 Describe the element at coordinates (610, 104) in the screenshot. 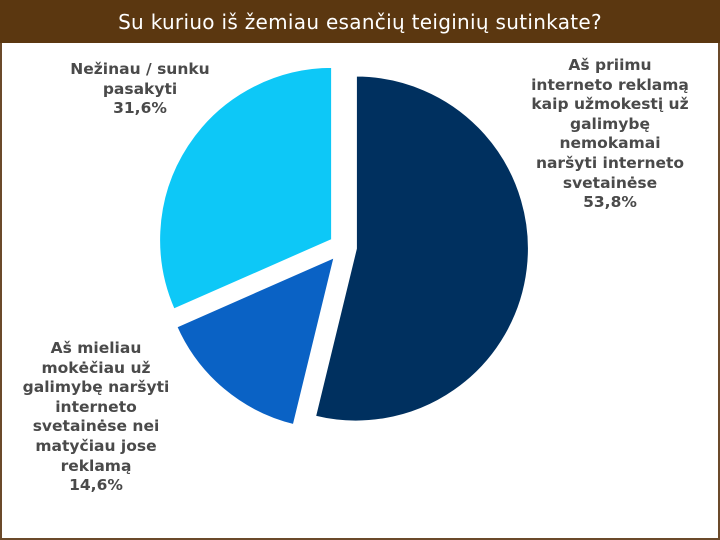

I see `slice-label-line: kaip užmokestį už` at that location.